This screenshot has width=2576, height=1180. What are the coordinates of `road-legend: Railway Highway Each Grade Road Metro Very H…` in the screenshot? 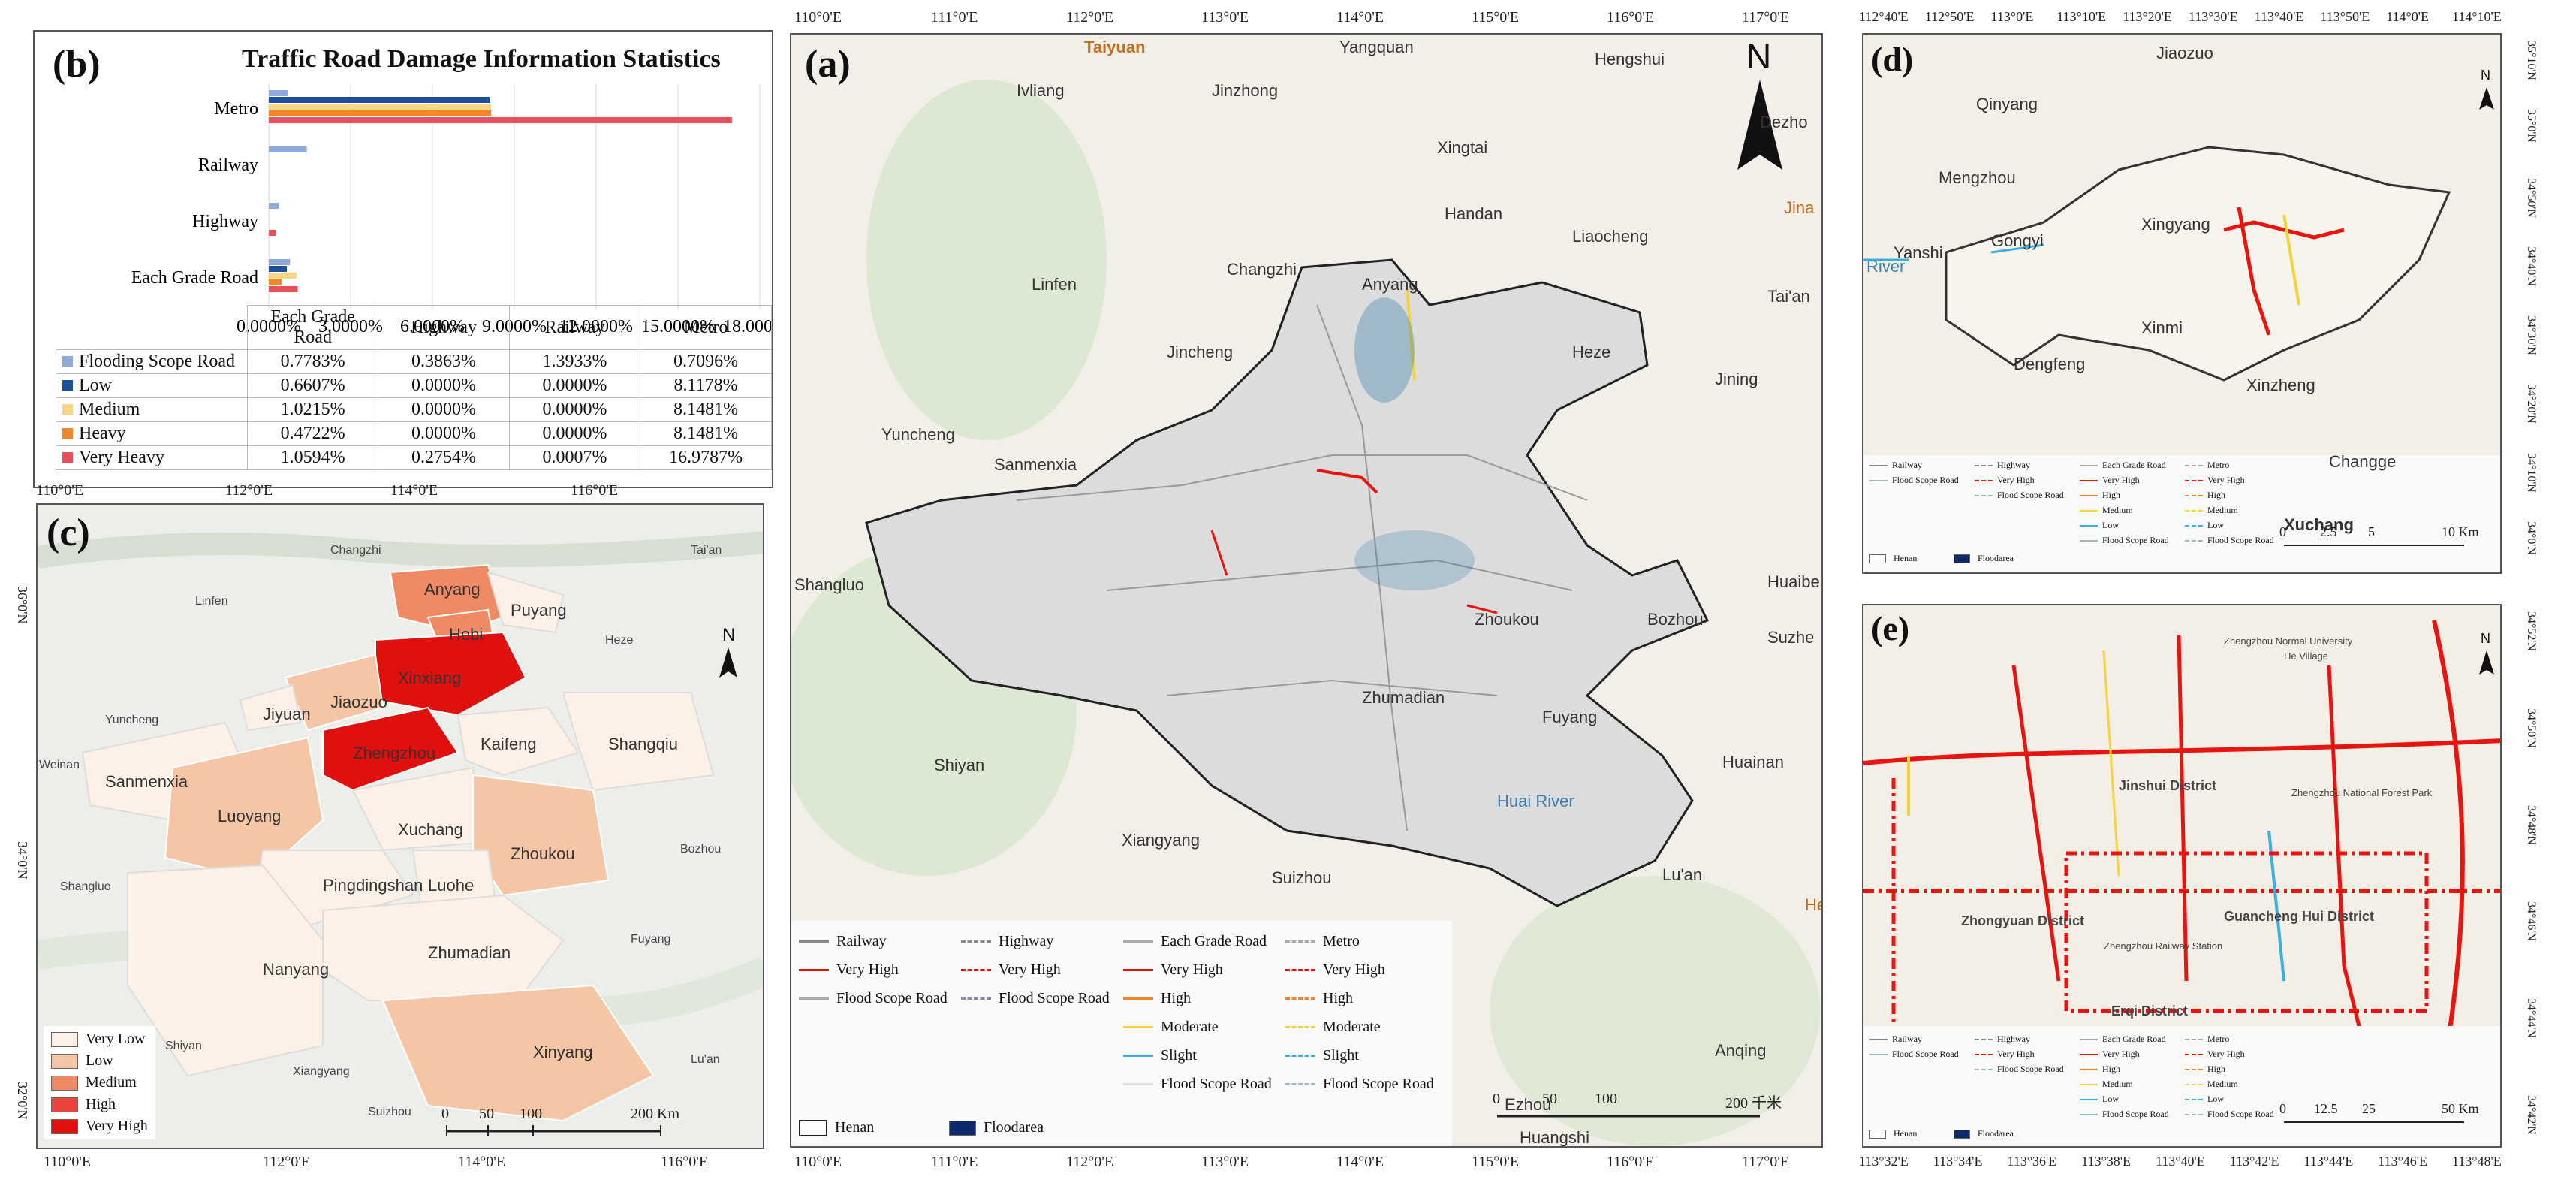 It's located at (1121, 1023).